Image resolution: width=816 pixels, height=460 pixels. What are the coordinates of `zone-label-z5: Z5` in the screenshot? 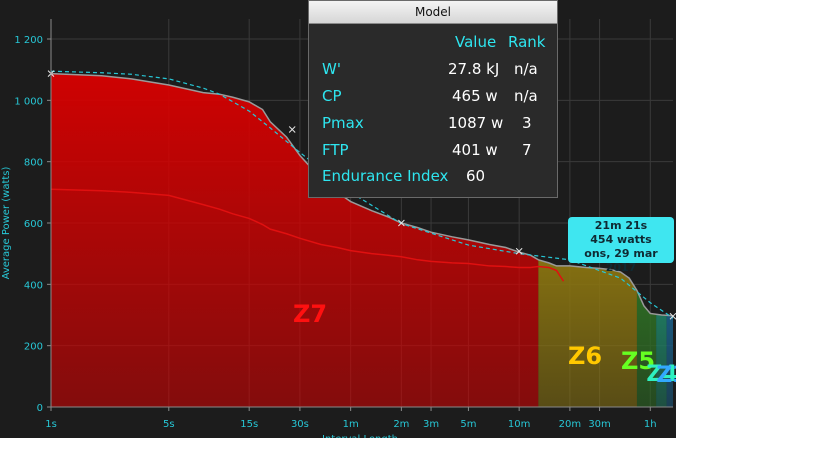 It's located at (638, 361).